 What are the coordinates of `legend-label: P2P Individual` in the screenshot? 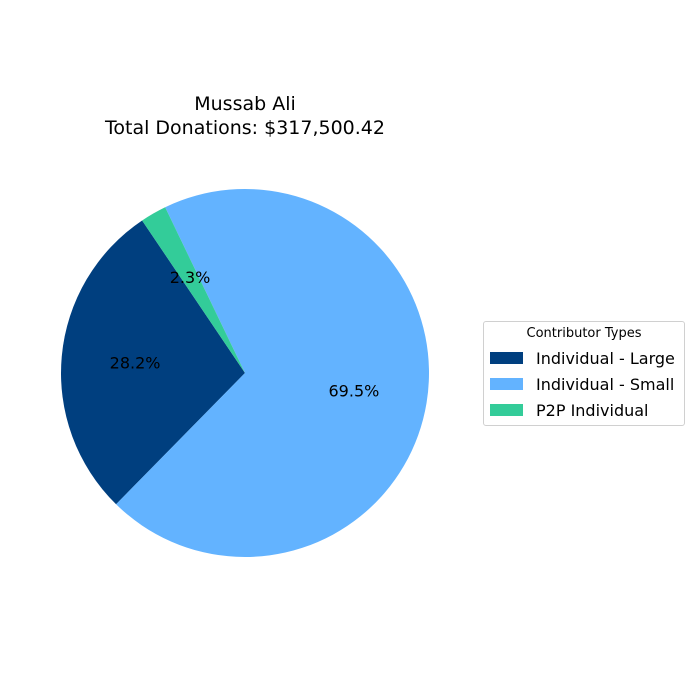 It's located at (592, 410).